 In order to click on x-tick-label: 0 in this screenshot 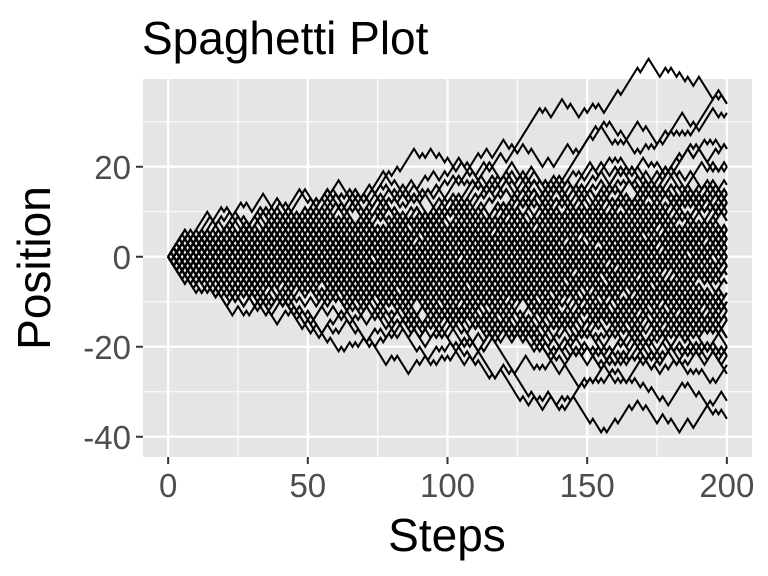, I will do `click(168, 485)`.